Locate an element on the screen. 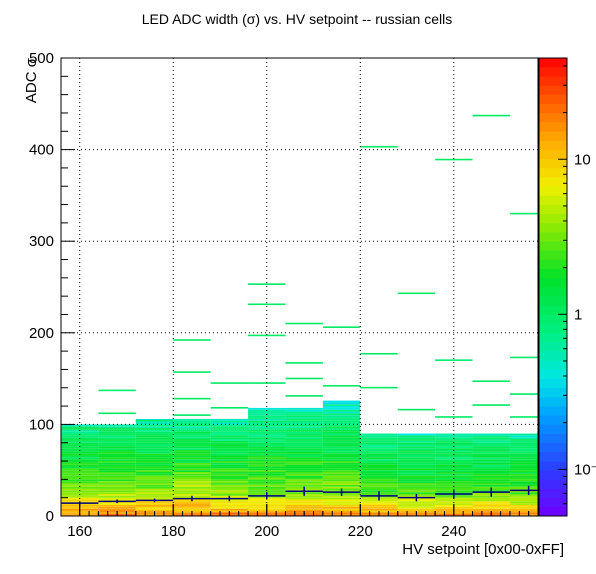 The width and height of the screenshot is (596, 574). color-scale-frame is located at coordinates (553, 287).